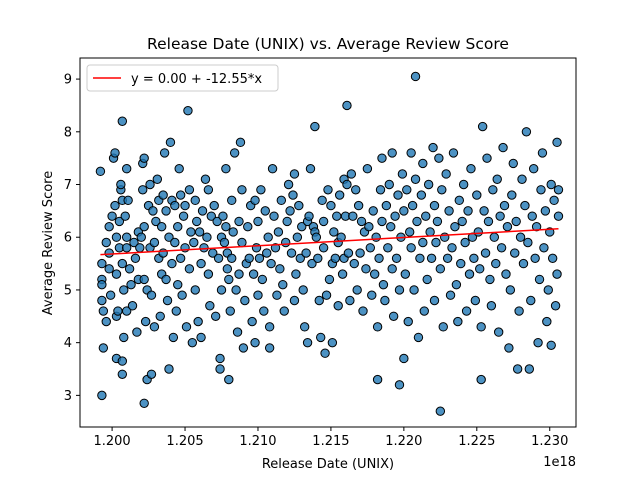 The height and width of the screenshot is (480, 640). What do you see at coordinates (111, 441) in the screenshot?
I see `x-tick-label: 1.200` at bounding box center [111, 441].